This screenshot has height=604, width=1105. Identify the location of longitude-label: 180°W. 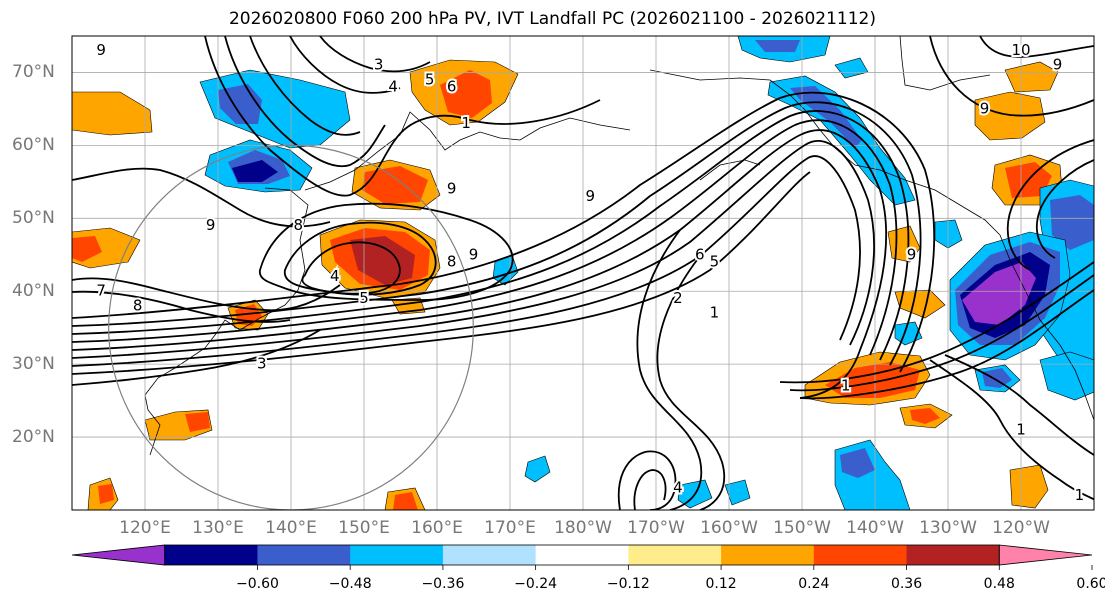
(583, 528).